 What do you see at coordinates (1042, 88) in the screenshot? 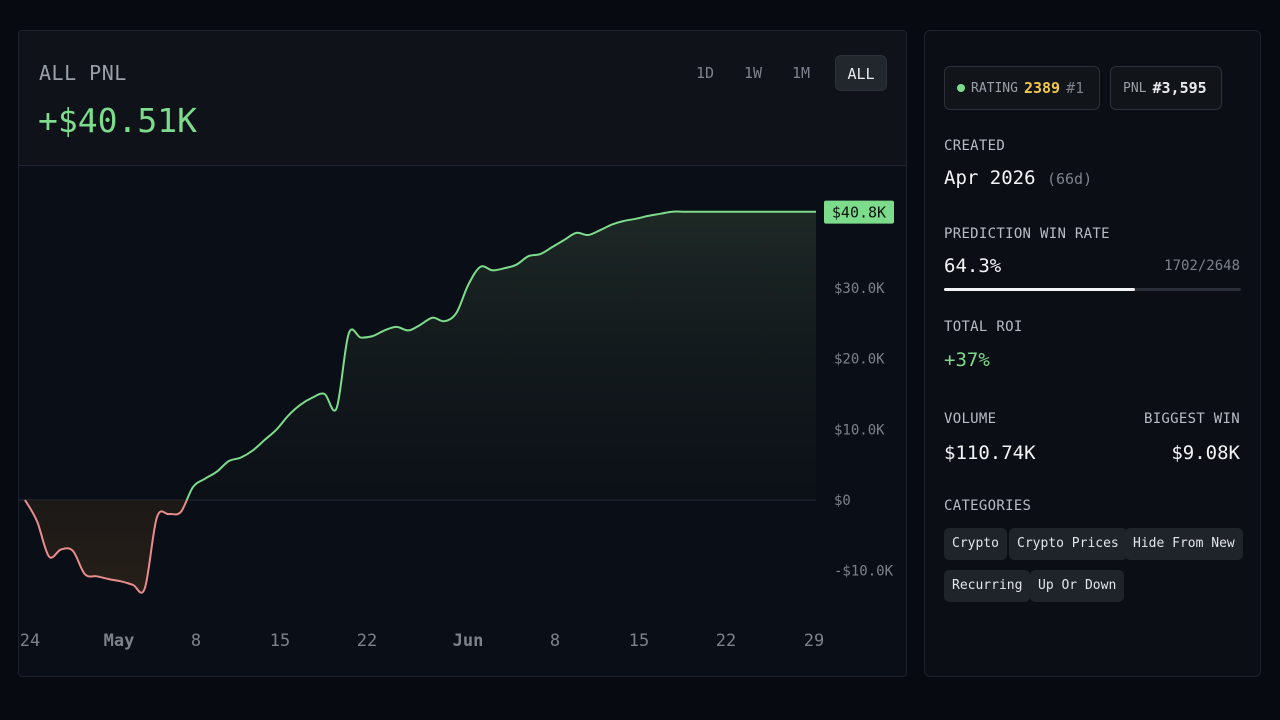
I see `rating-value: 2389` at bounding box center [1042, 88].